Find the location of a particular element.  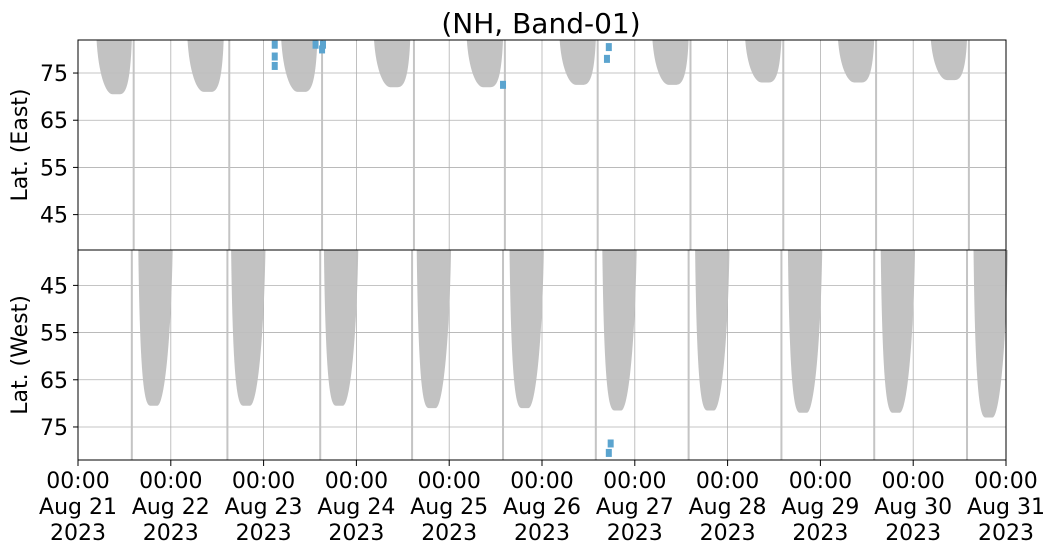

x-tick-label: 00:00 Aug 30 2023 is located at coordinates (913, 507).